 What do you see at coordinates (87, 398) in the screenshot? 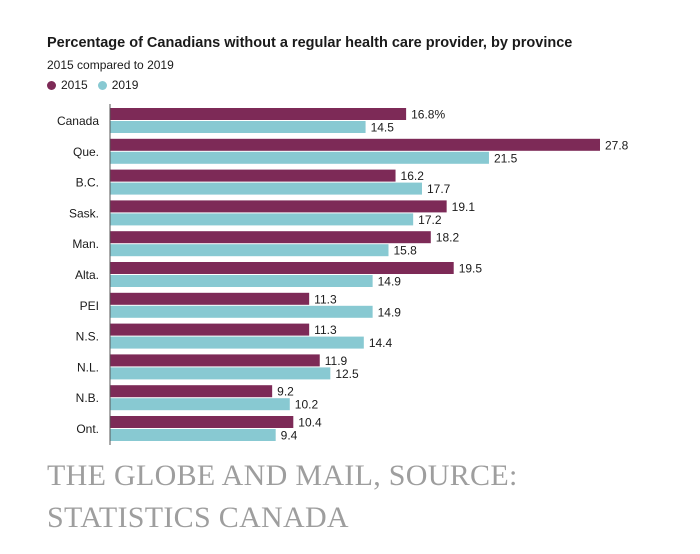
I see `category-label: N.B.` at bounding box center [87, 398].